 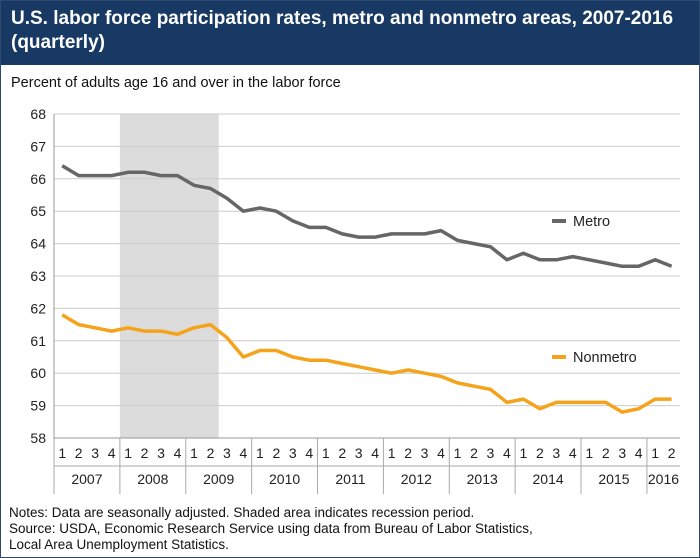 I want to click on nonmetro-legend-label: Nonmetro, so click(x=605, y=358).